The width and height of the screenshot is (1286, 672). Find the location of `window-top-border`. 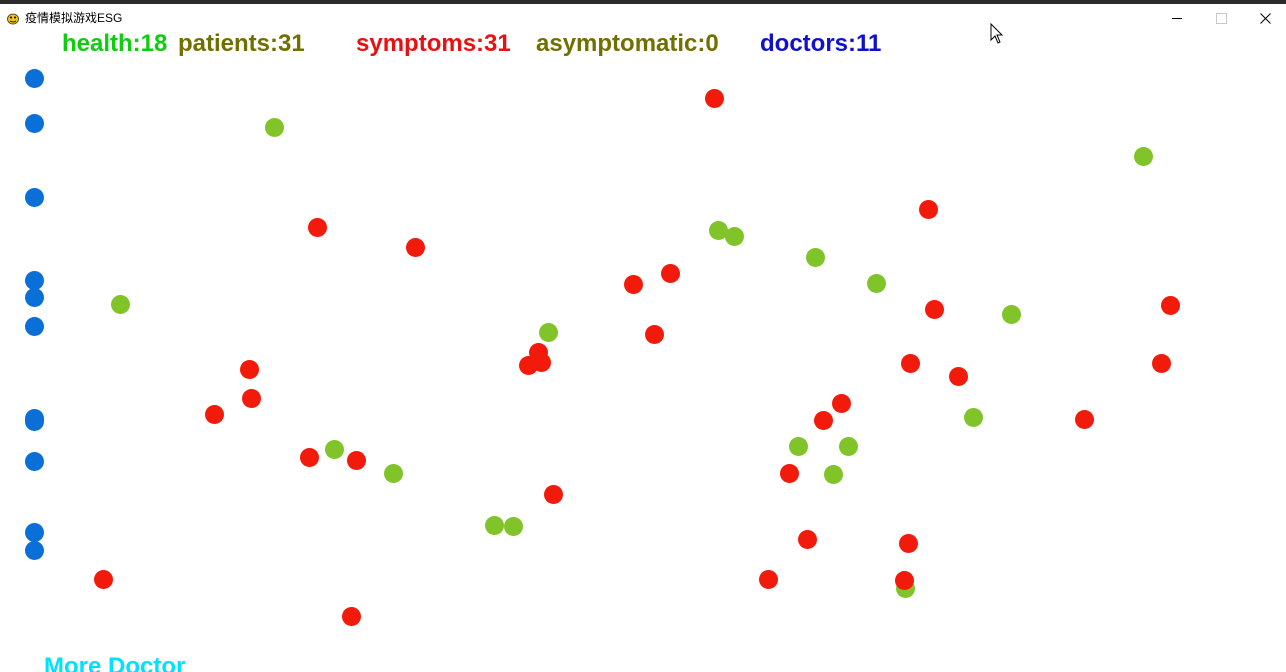

window-top-border is located at coordinates (643, 2).